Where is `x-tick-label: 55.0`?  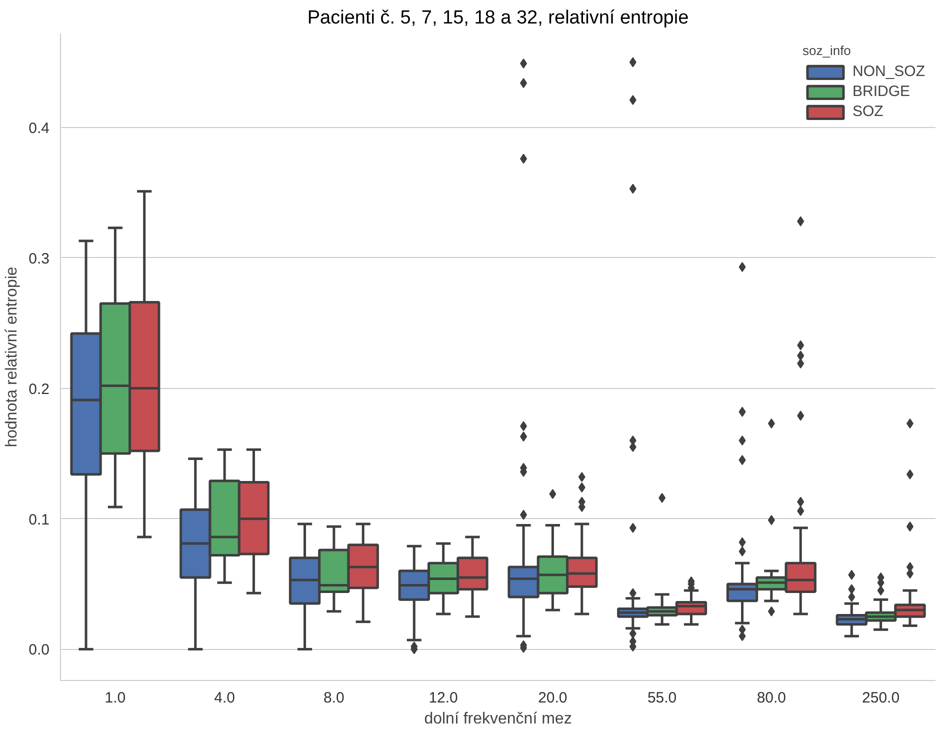 x-tick-label: 55.0 is located at coordinates (662, 698).